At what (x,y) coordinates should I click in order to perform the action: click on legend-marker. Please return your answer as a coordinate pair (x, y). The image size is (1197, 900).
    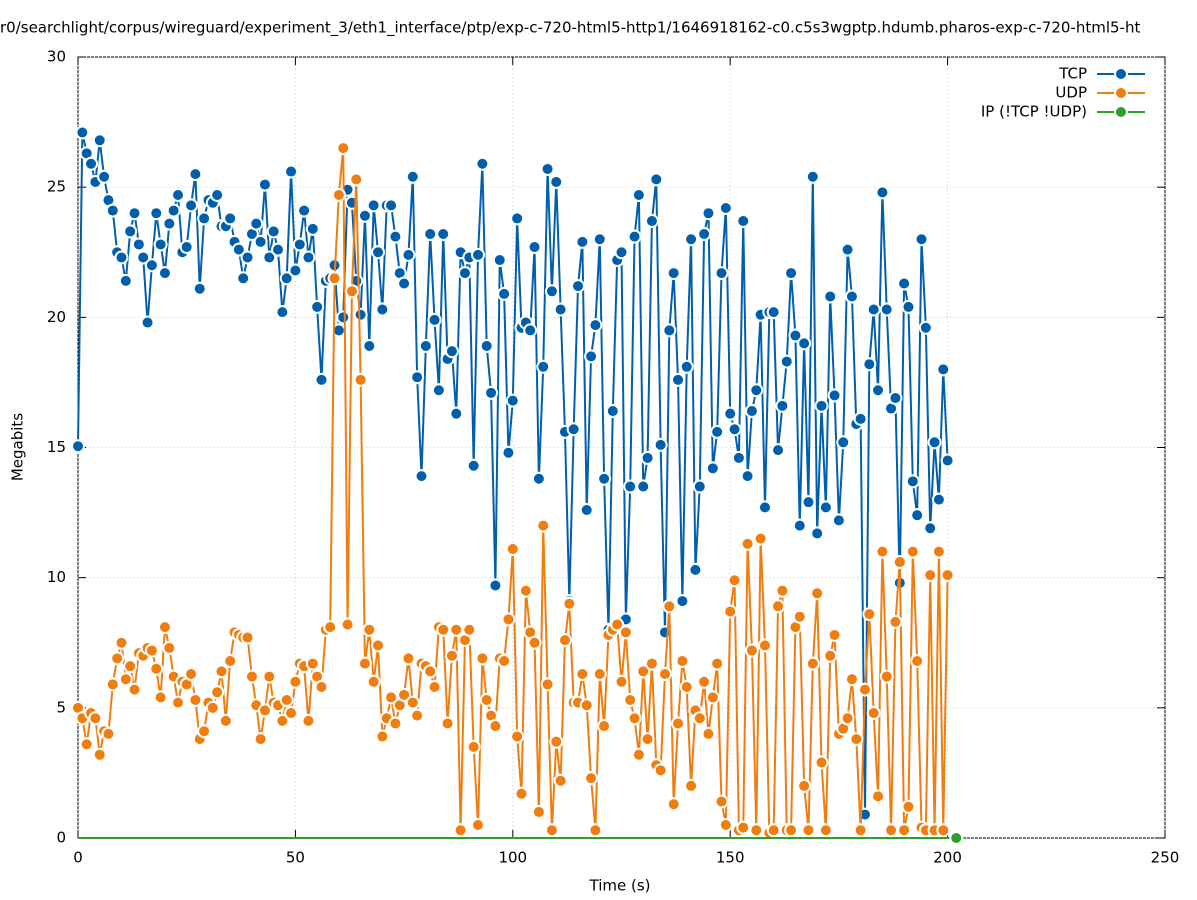
    Looking at the image, I should click on (1121, 93).